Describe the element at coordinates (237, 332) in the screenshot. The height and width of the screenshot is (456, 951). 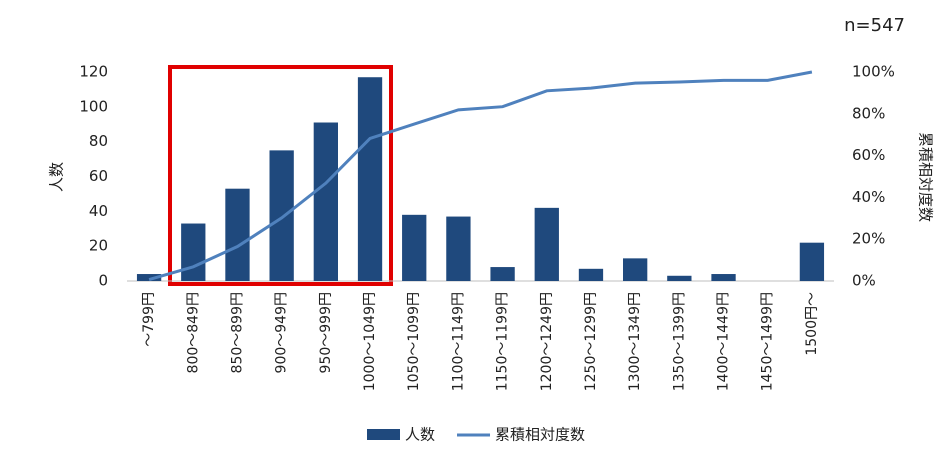
I see `x-tick-label: 850～899円` at that location.